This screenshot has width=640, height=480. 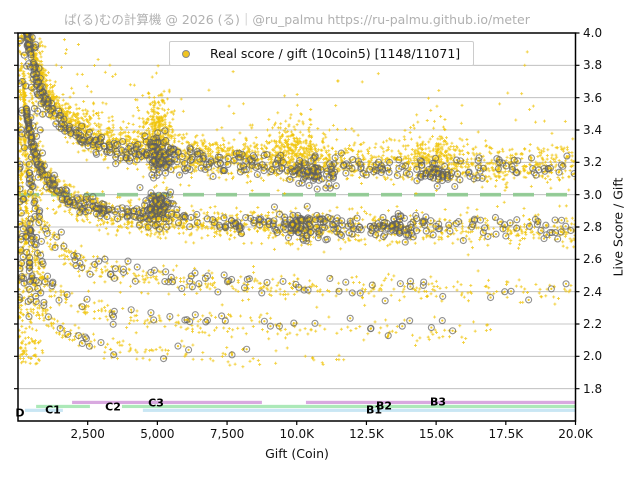 What do you see at coordinates (593, 291) in the screenshot?
I see `y-tick-label-2-4: 2.4` at bounding box center [593, 291].